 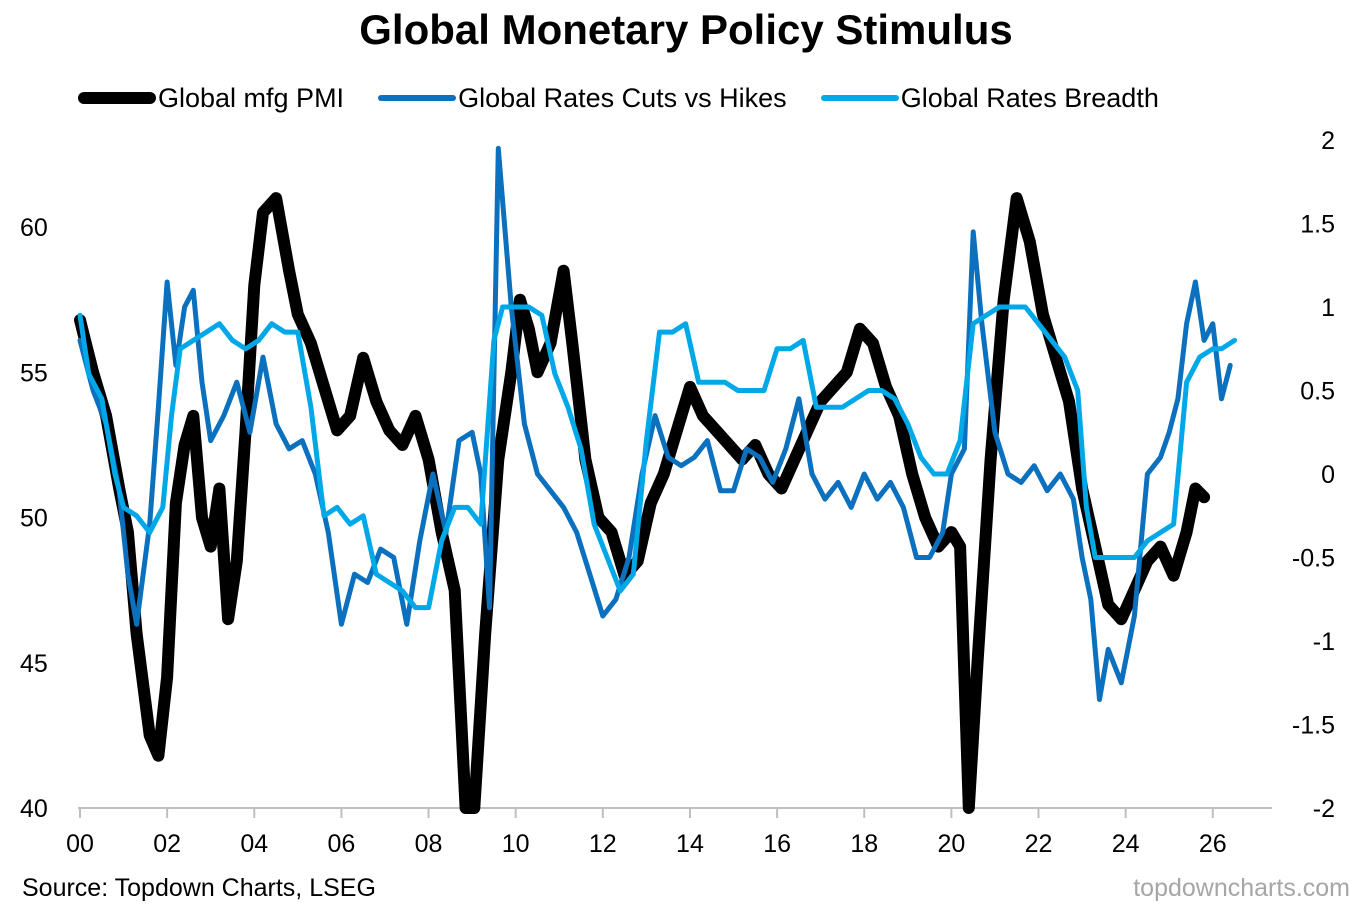 What do you see at coordinates (117, 98) in the screenshot?
I see `legend-swatch-pmi` at bounding box center [117, 98].